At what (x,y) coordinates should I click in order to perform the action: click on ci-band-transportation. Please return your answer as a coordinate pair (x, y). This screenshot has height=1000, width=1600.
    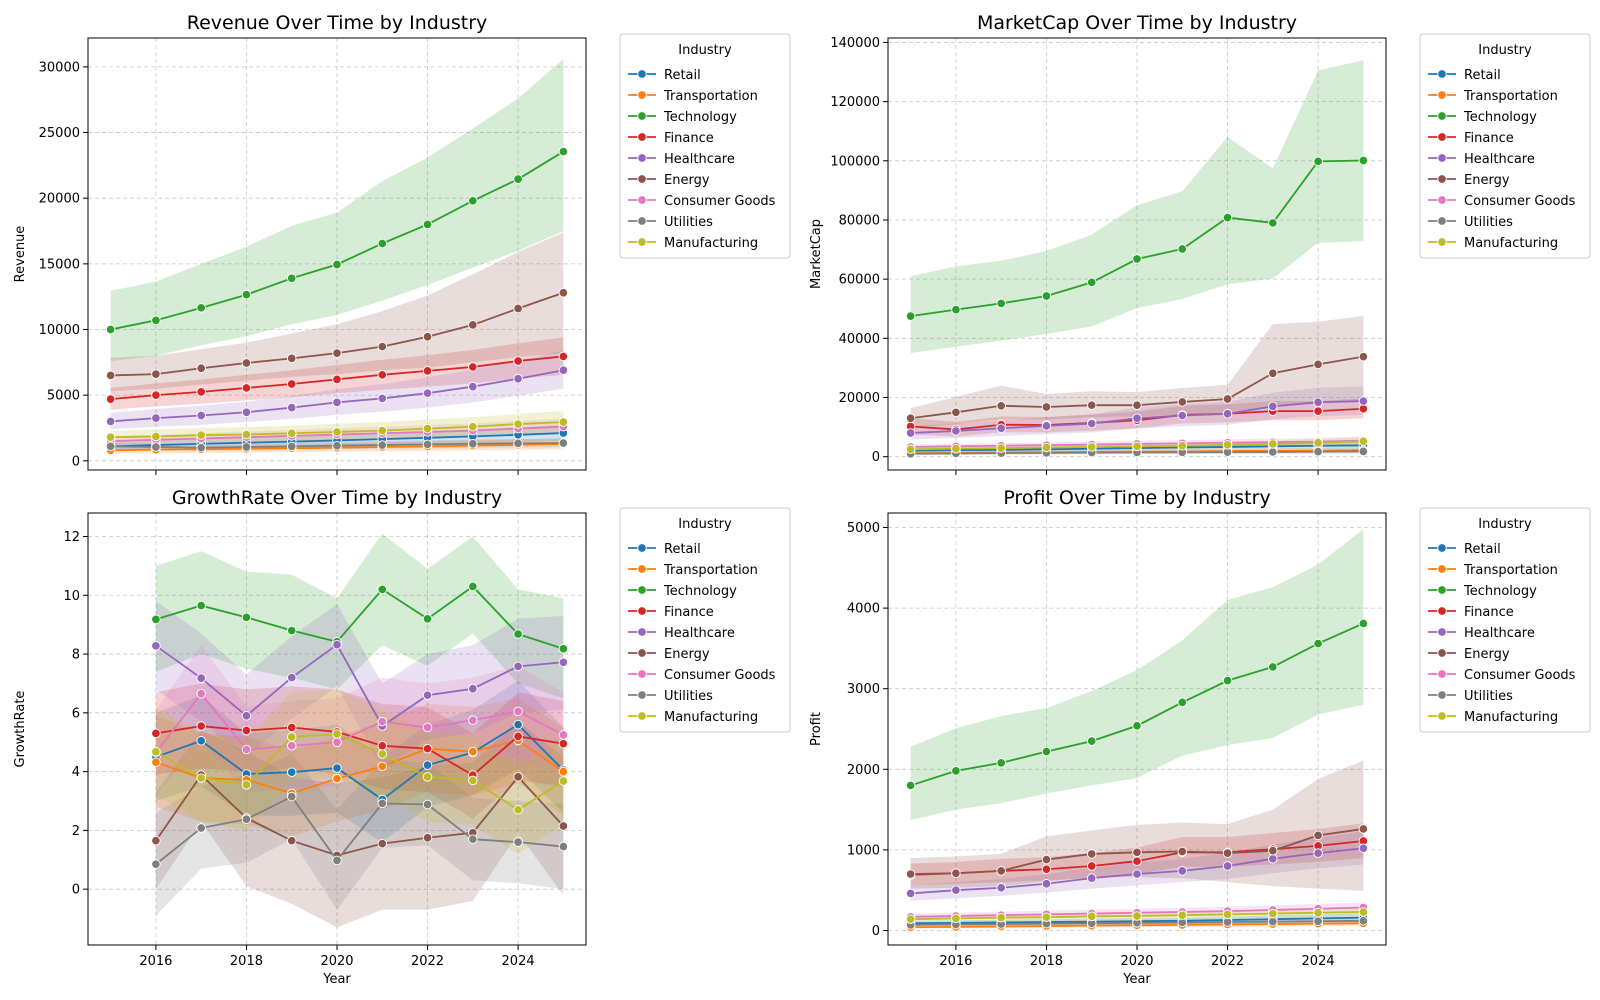
    Looking at the image, I should click on (359, 767).